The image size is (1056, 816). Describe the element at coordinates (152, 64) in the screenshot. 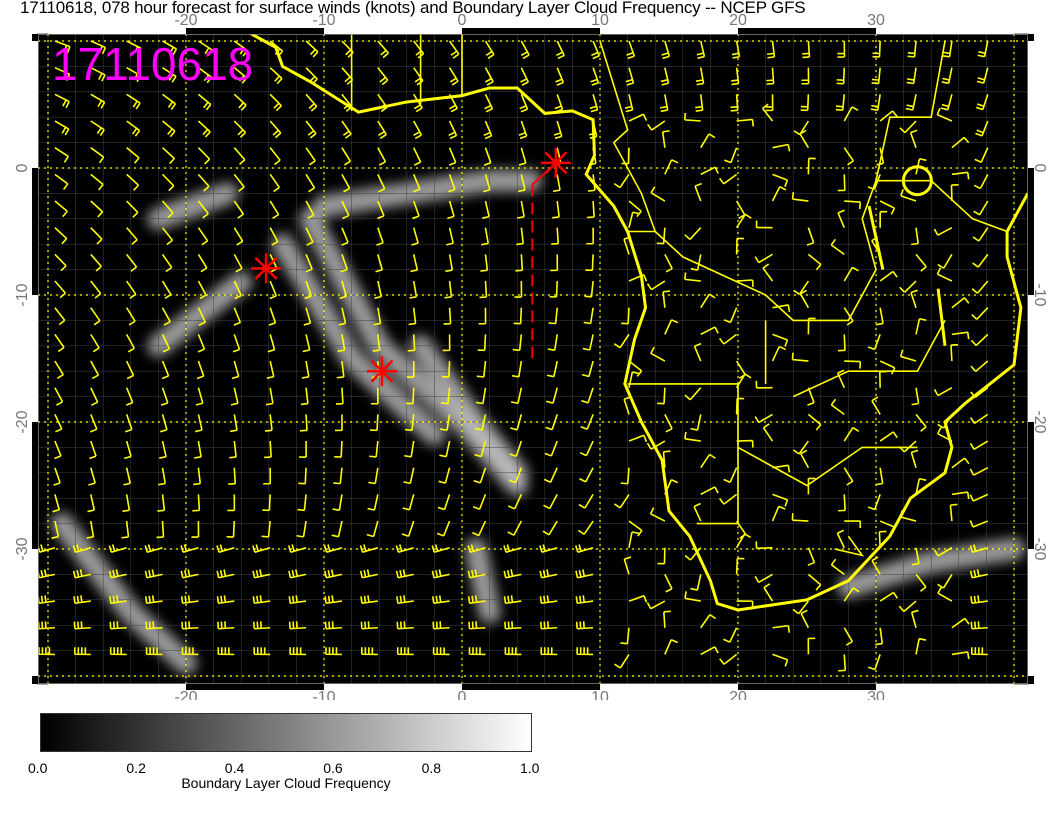

I see `date-stamp: 17110618` at that location.